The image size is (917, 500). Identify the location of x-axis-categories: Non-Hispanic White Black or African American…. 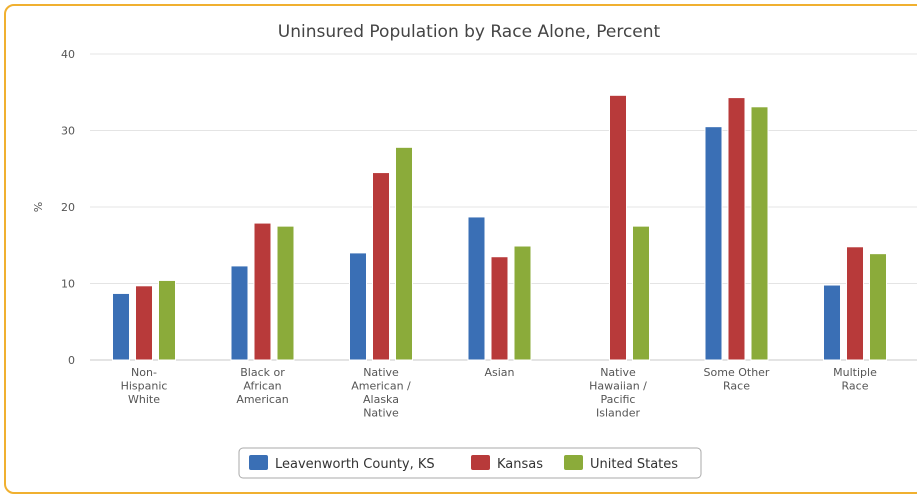
(499, 393).